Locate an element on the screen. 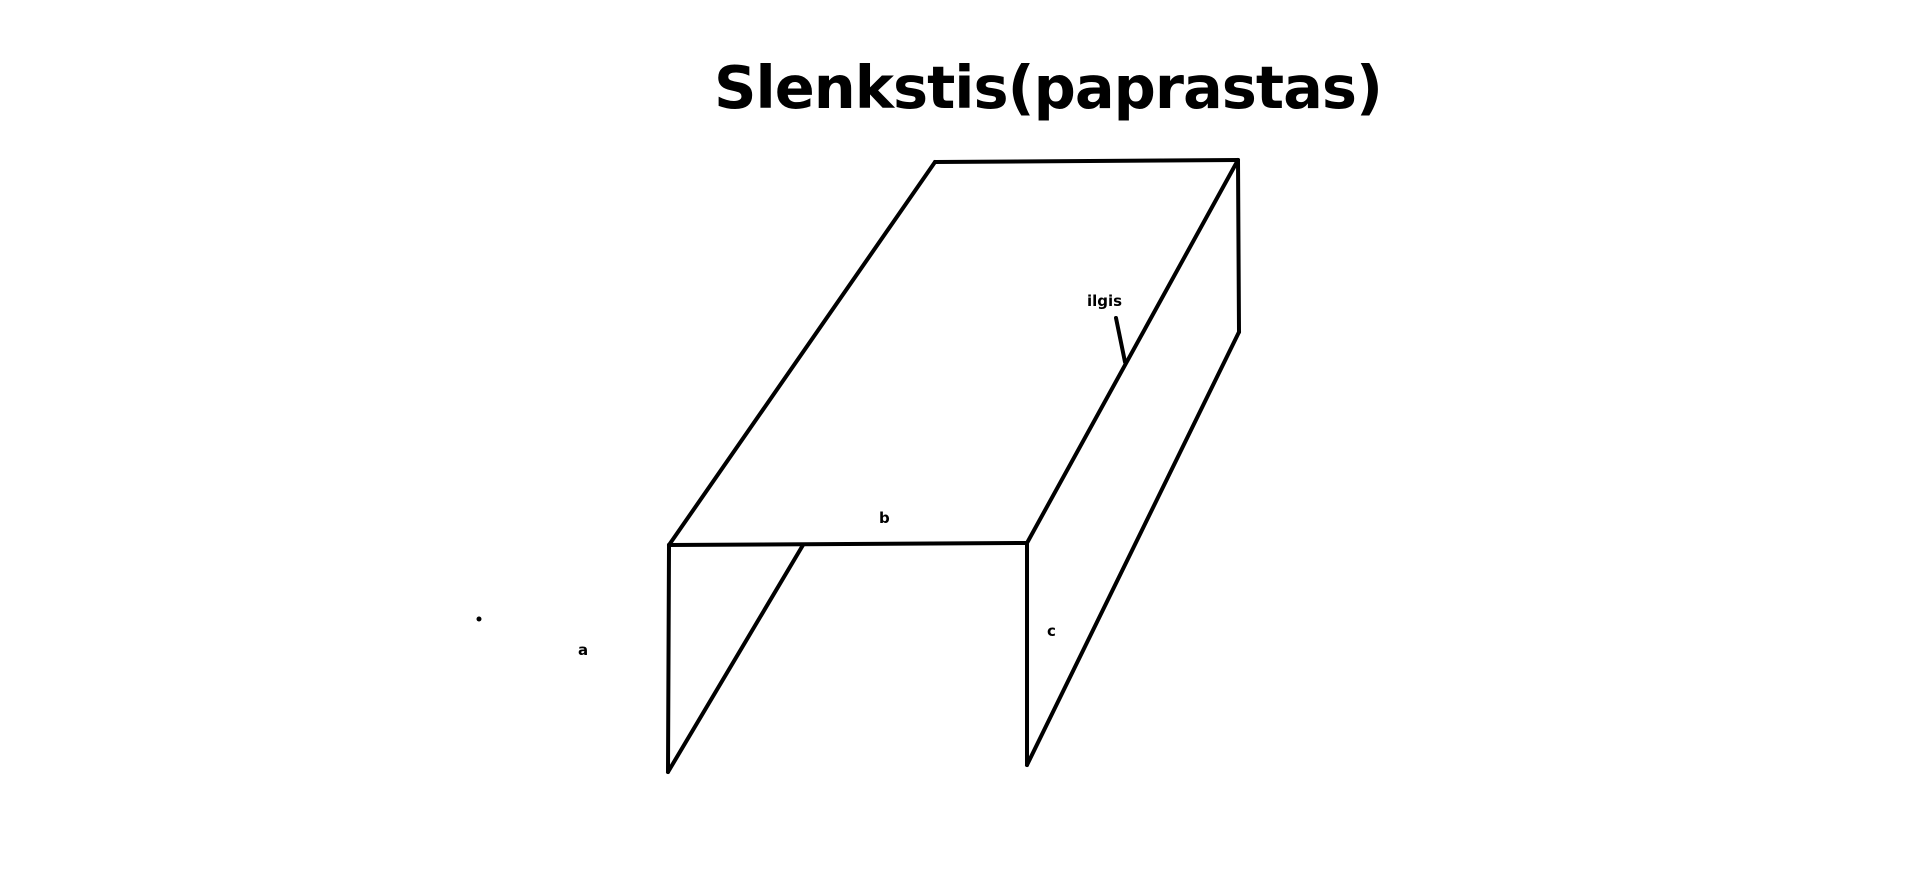 This screenshot has height=884, width=1910. front-left-vertical is located at coordinates (668, 658).